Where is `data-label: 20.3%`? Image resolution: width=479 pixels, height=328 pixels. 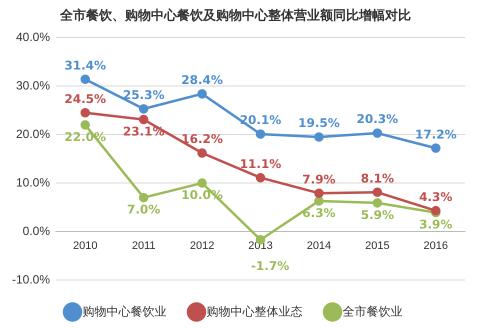
data-label: 20.3% is located at coordinates (377, 119).